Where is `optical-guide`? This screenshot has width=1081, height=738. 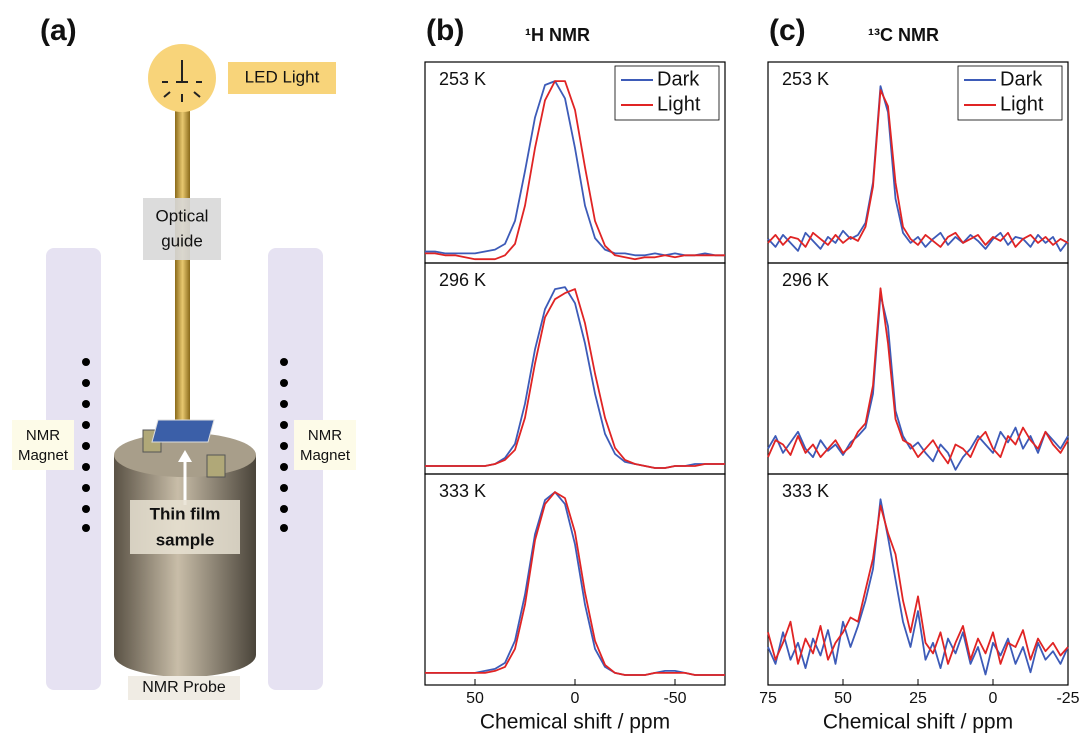 optical-guide is located at coordinates (182, 267).